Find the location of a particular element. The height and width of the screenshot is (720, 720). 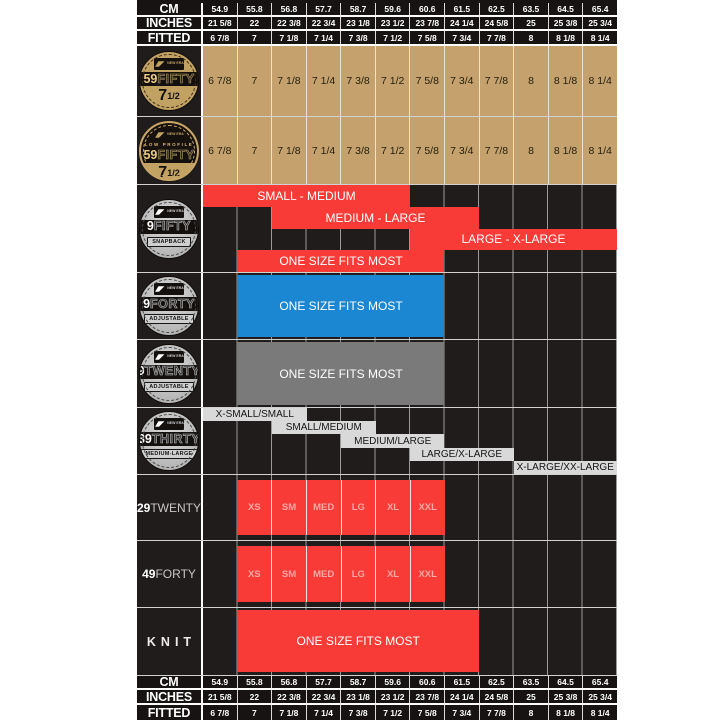

badge-name: 9 FORTY is located at coordinates (169, 304).